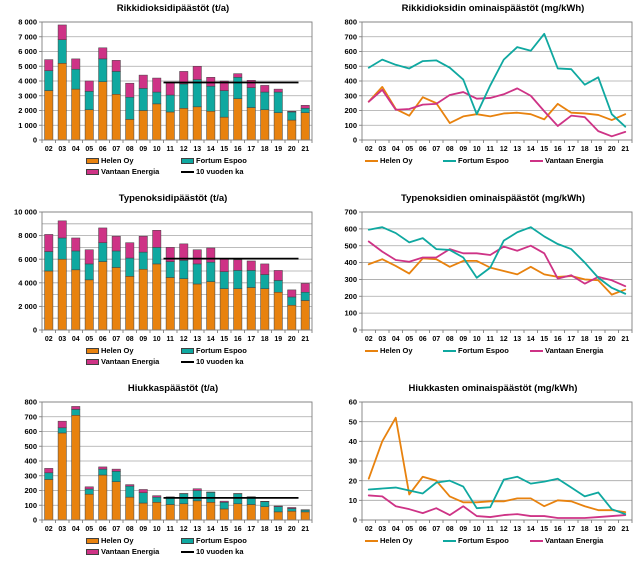 This screenshot has width=640, height=570. I want to click on y-tick-label: 10, so click(353, 500).